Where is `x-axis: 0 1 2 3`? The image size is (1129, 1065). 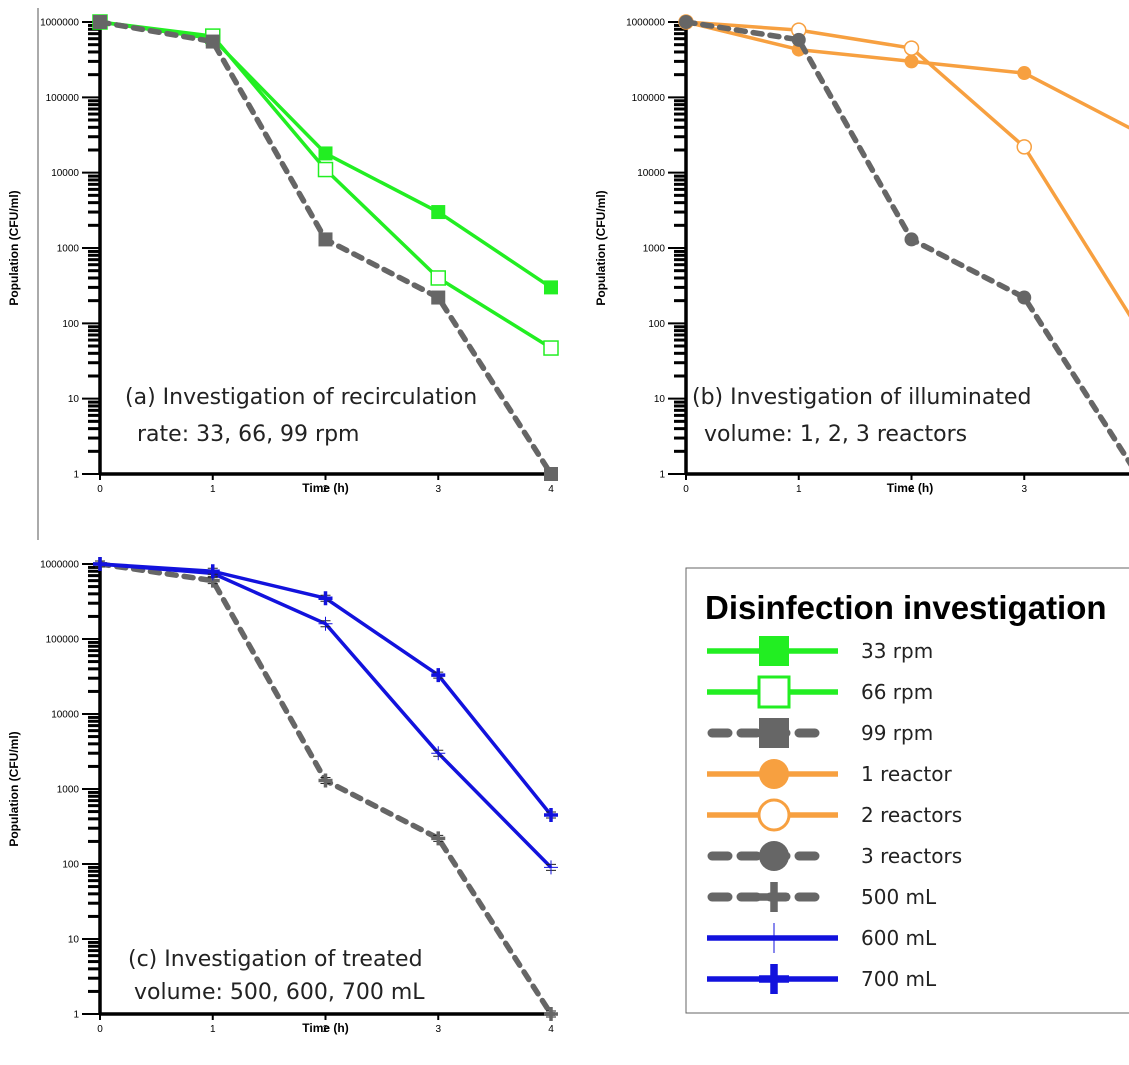
x-axis: 0 1 2 3 is located at coordinates (906, 483).